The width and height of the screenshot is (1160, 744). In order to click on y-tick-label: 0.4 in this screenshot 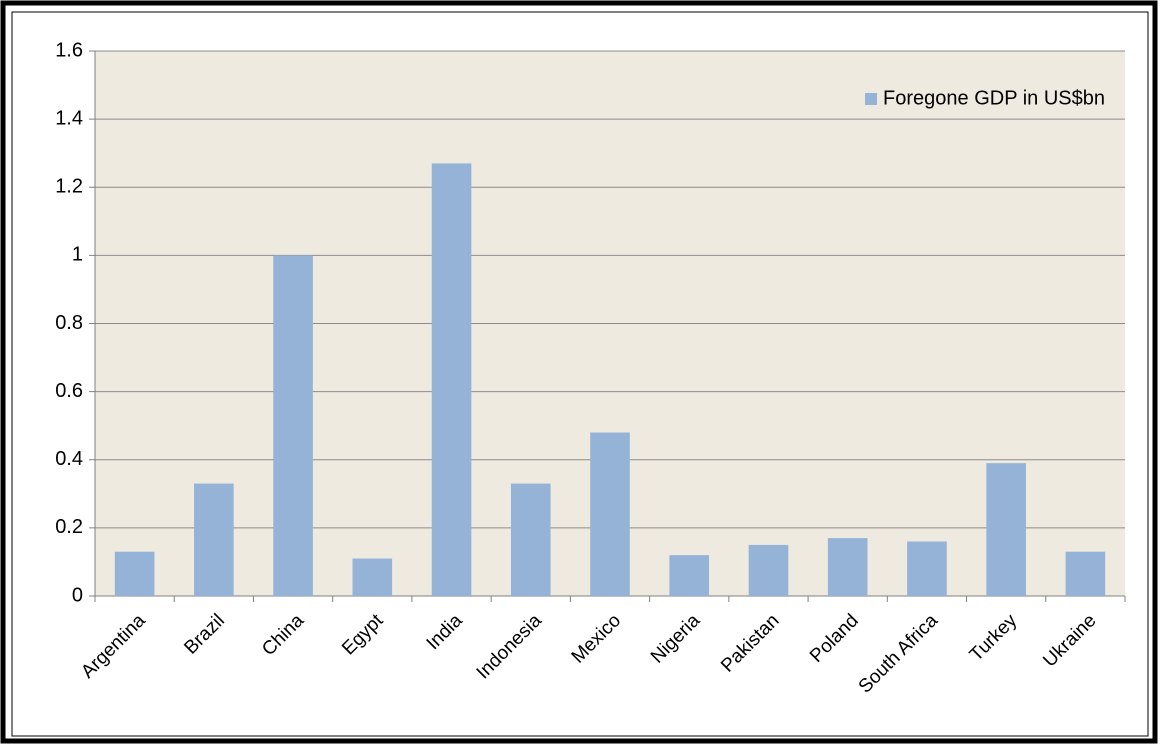, I will do `click(69, 459)`.